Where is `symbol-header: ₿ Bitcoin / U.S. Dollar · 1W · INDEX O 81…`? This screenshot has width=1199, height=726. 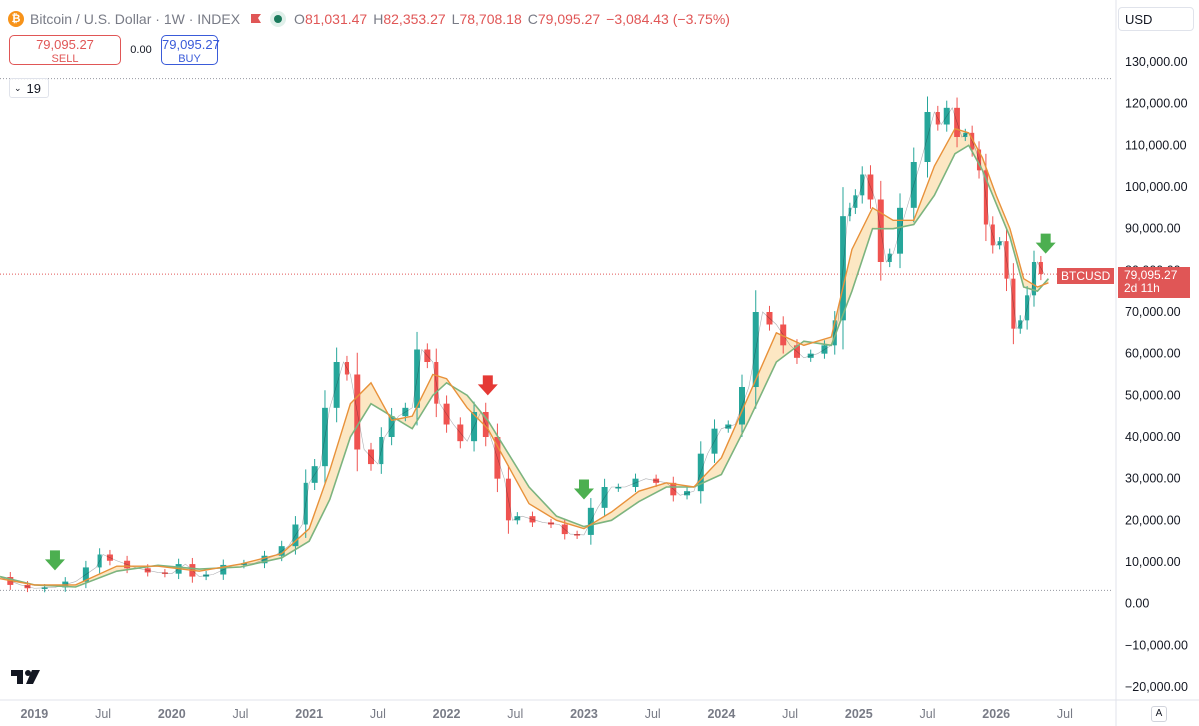 symbol-header: ₿ Bitcoin / U.S. Dollar · 1W · INDEX O 81… is located at coordinates (369, 19).